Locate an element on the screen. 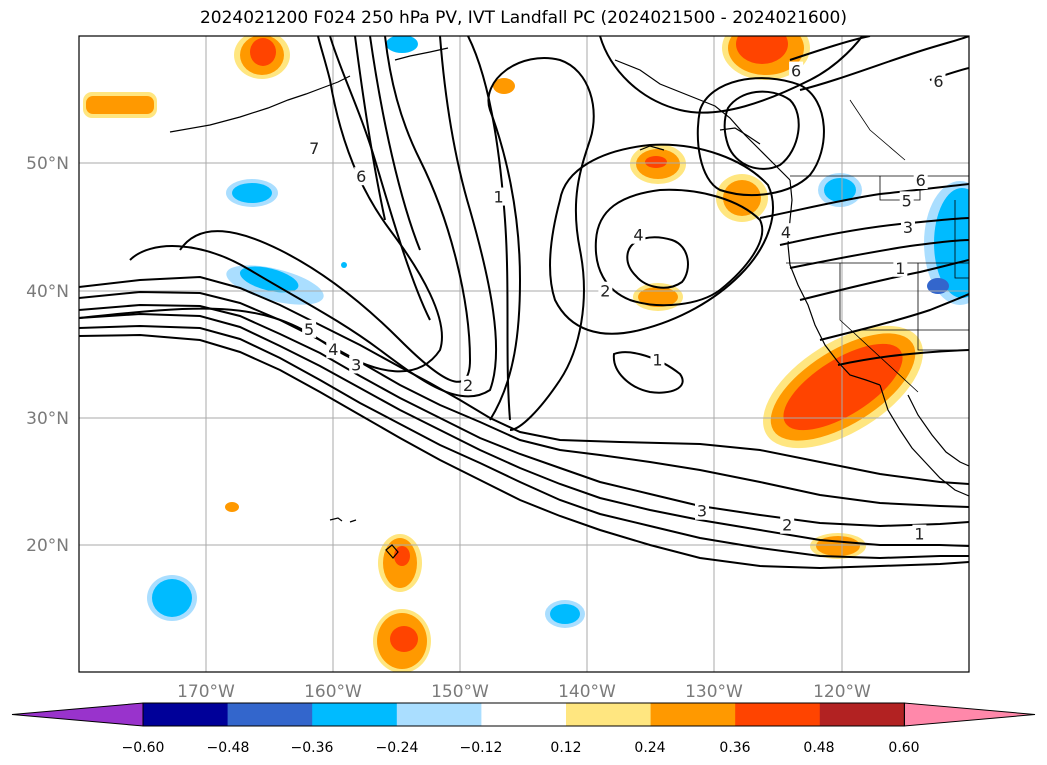 This screenshot has width=1047, height=765. colorbar-label: −0.60 is located at coordinates (143, 748).